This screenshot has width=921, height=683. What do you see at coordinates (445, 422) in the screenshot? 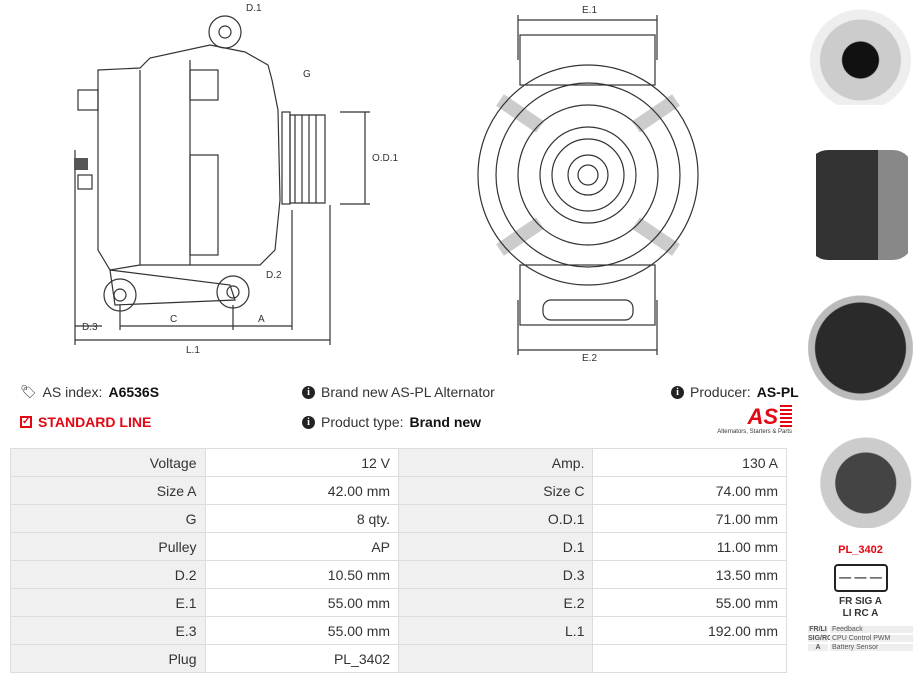
I see `product-type-value: Brand new` at bounding box center [445, 422].